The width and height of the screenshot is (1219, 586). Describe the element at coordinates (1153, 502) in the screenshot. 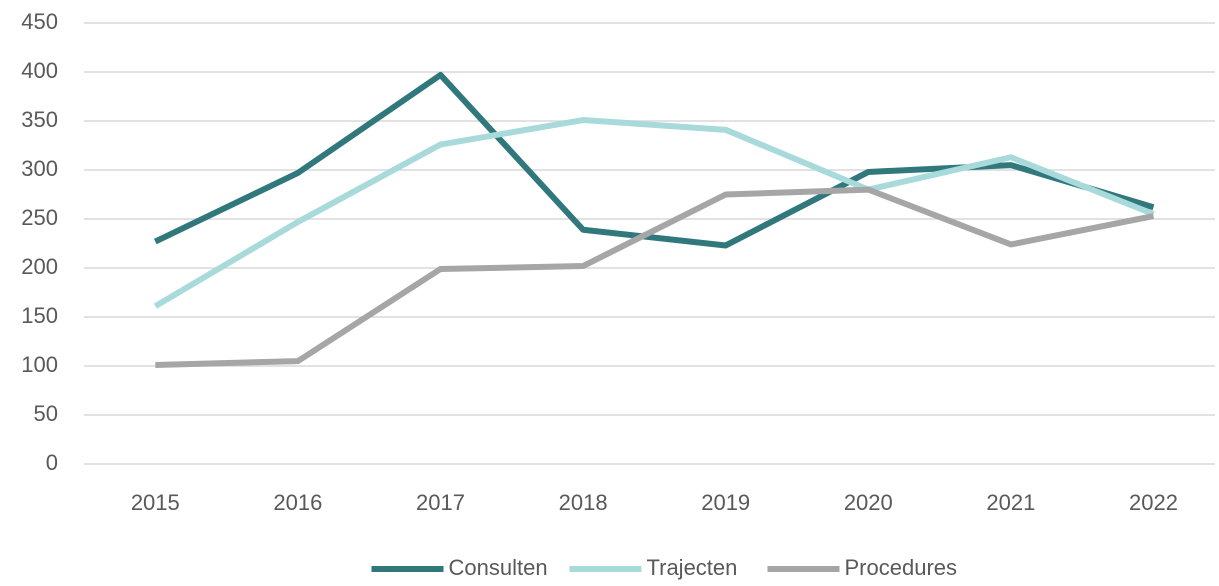

I see `x-tick-label: 2022` at that location.